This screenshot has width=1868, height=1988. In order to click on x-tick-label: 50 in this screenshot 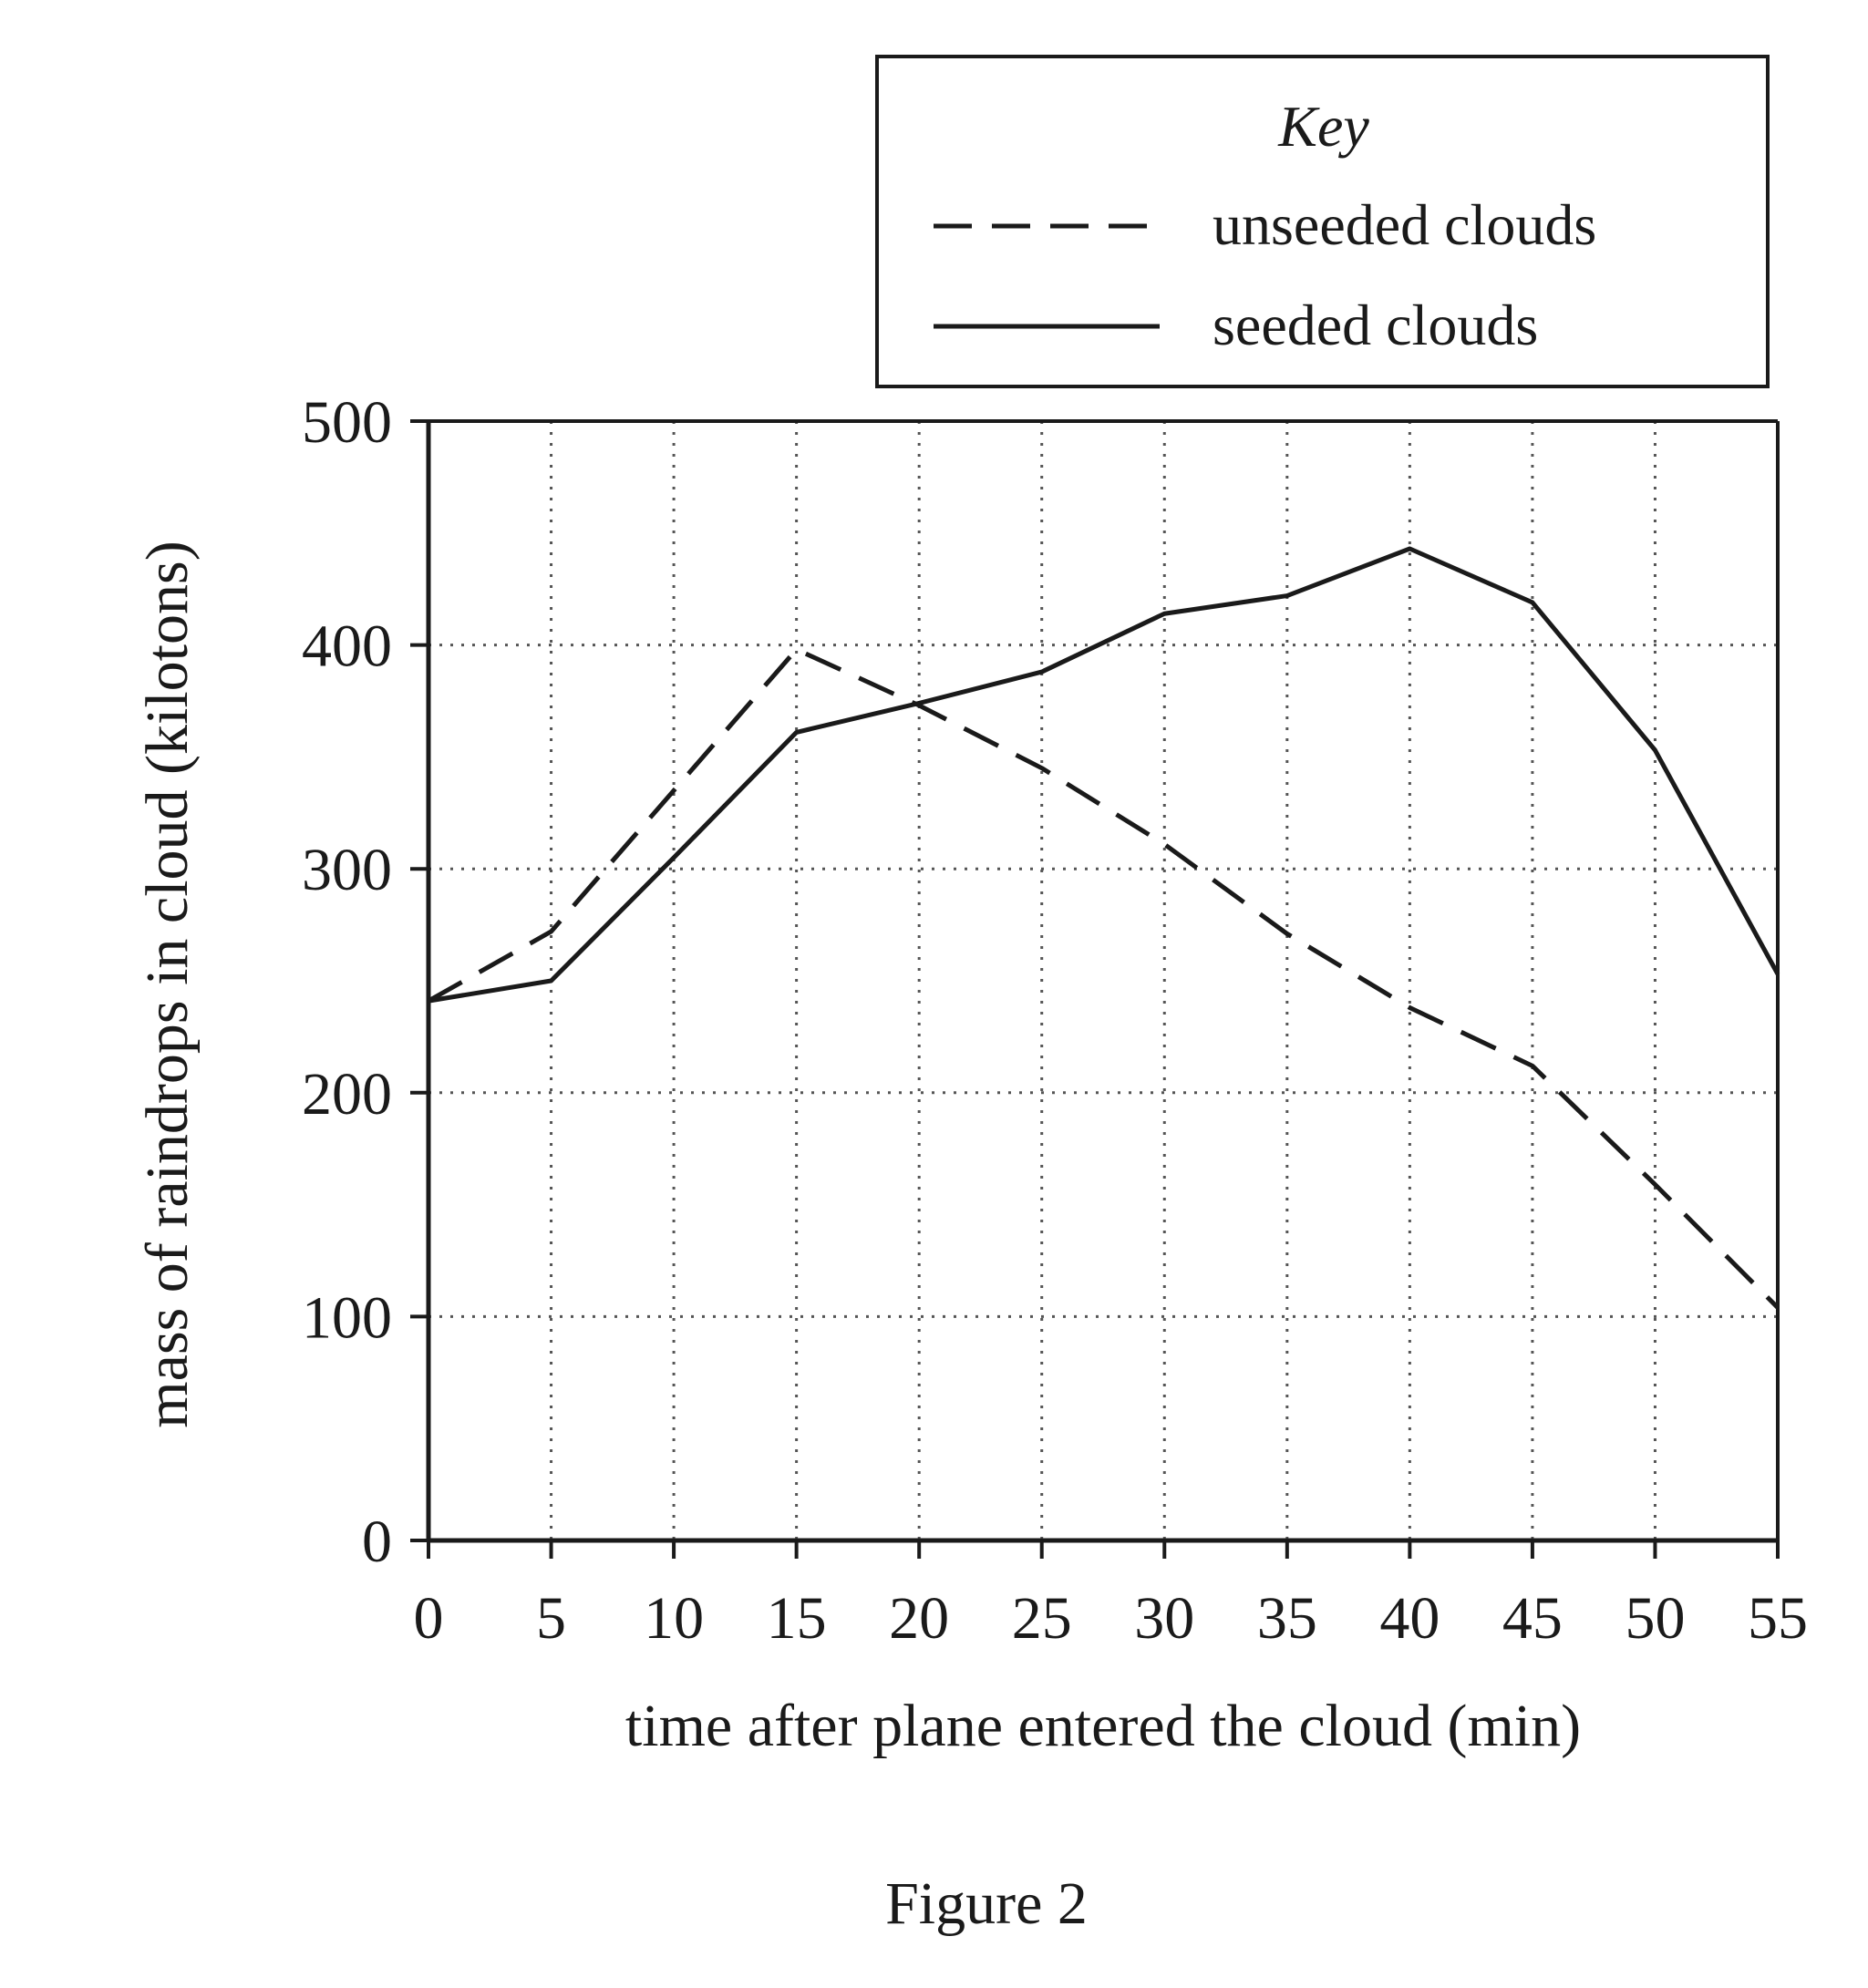, I will do `click(1655, 1618)`.